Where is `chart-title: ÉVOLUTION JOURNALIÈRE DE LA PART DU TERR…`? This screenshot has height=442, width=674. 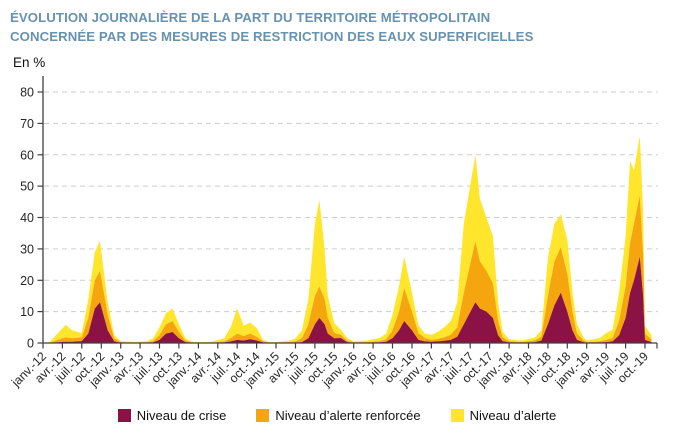 chart-title: ÉVOLUTION JOURNALIÈRE DE LA PART DU TERR… is located at coordinates (330, 27).